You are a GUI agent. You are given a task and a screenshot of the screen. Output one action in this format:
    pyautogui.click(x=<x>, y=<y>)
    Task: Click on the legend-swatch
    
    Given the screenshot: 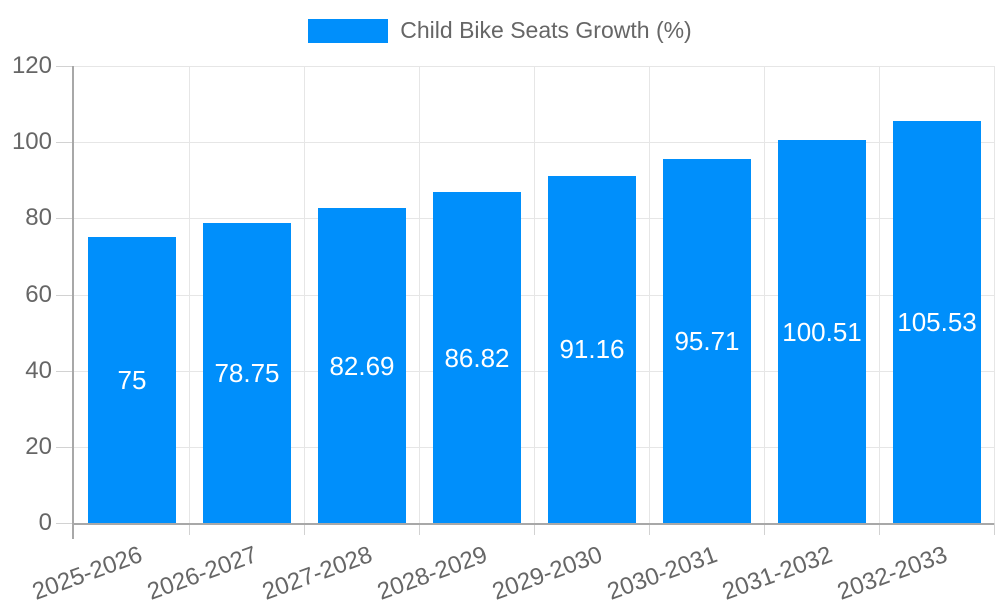 What is the action you would take?
    pyautogui.click(x=348, y=30)
    